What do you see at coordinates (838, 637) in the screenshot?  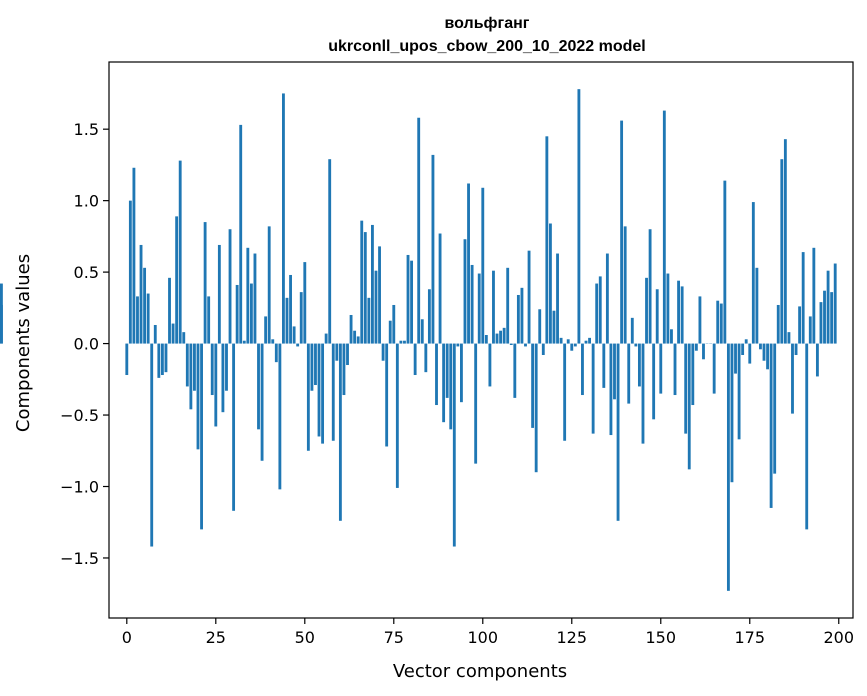 I see `x-tick-label: 200` at bounding box center [838, 637].